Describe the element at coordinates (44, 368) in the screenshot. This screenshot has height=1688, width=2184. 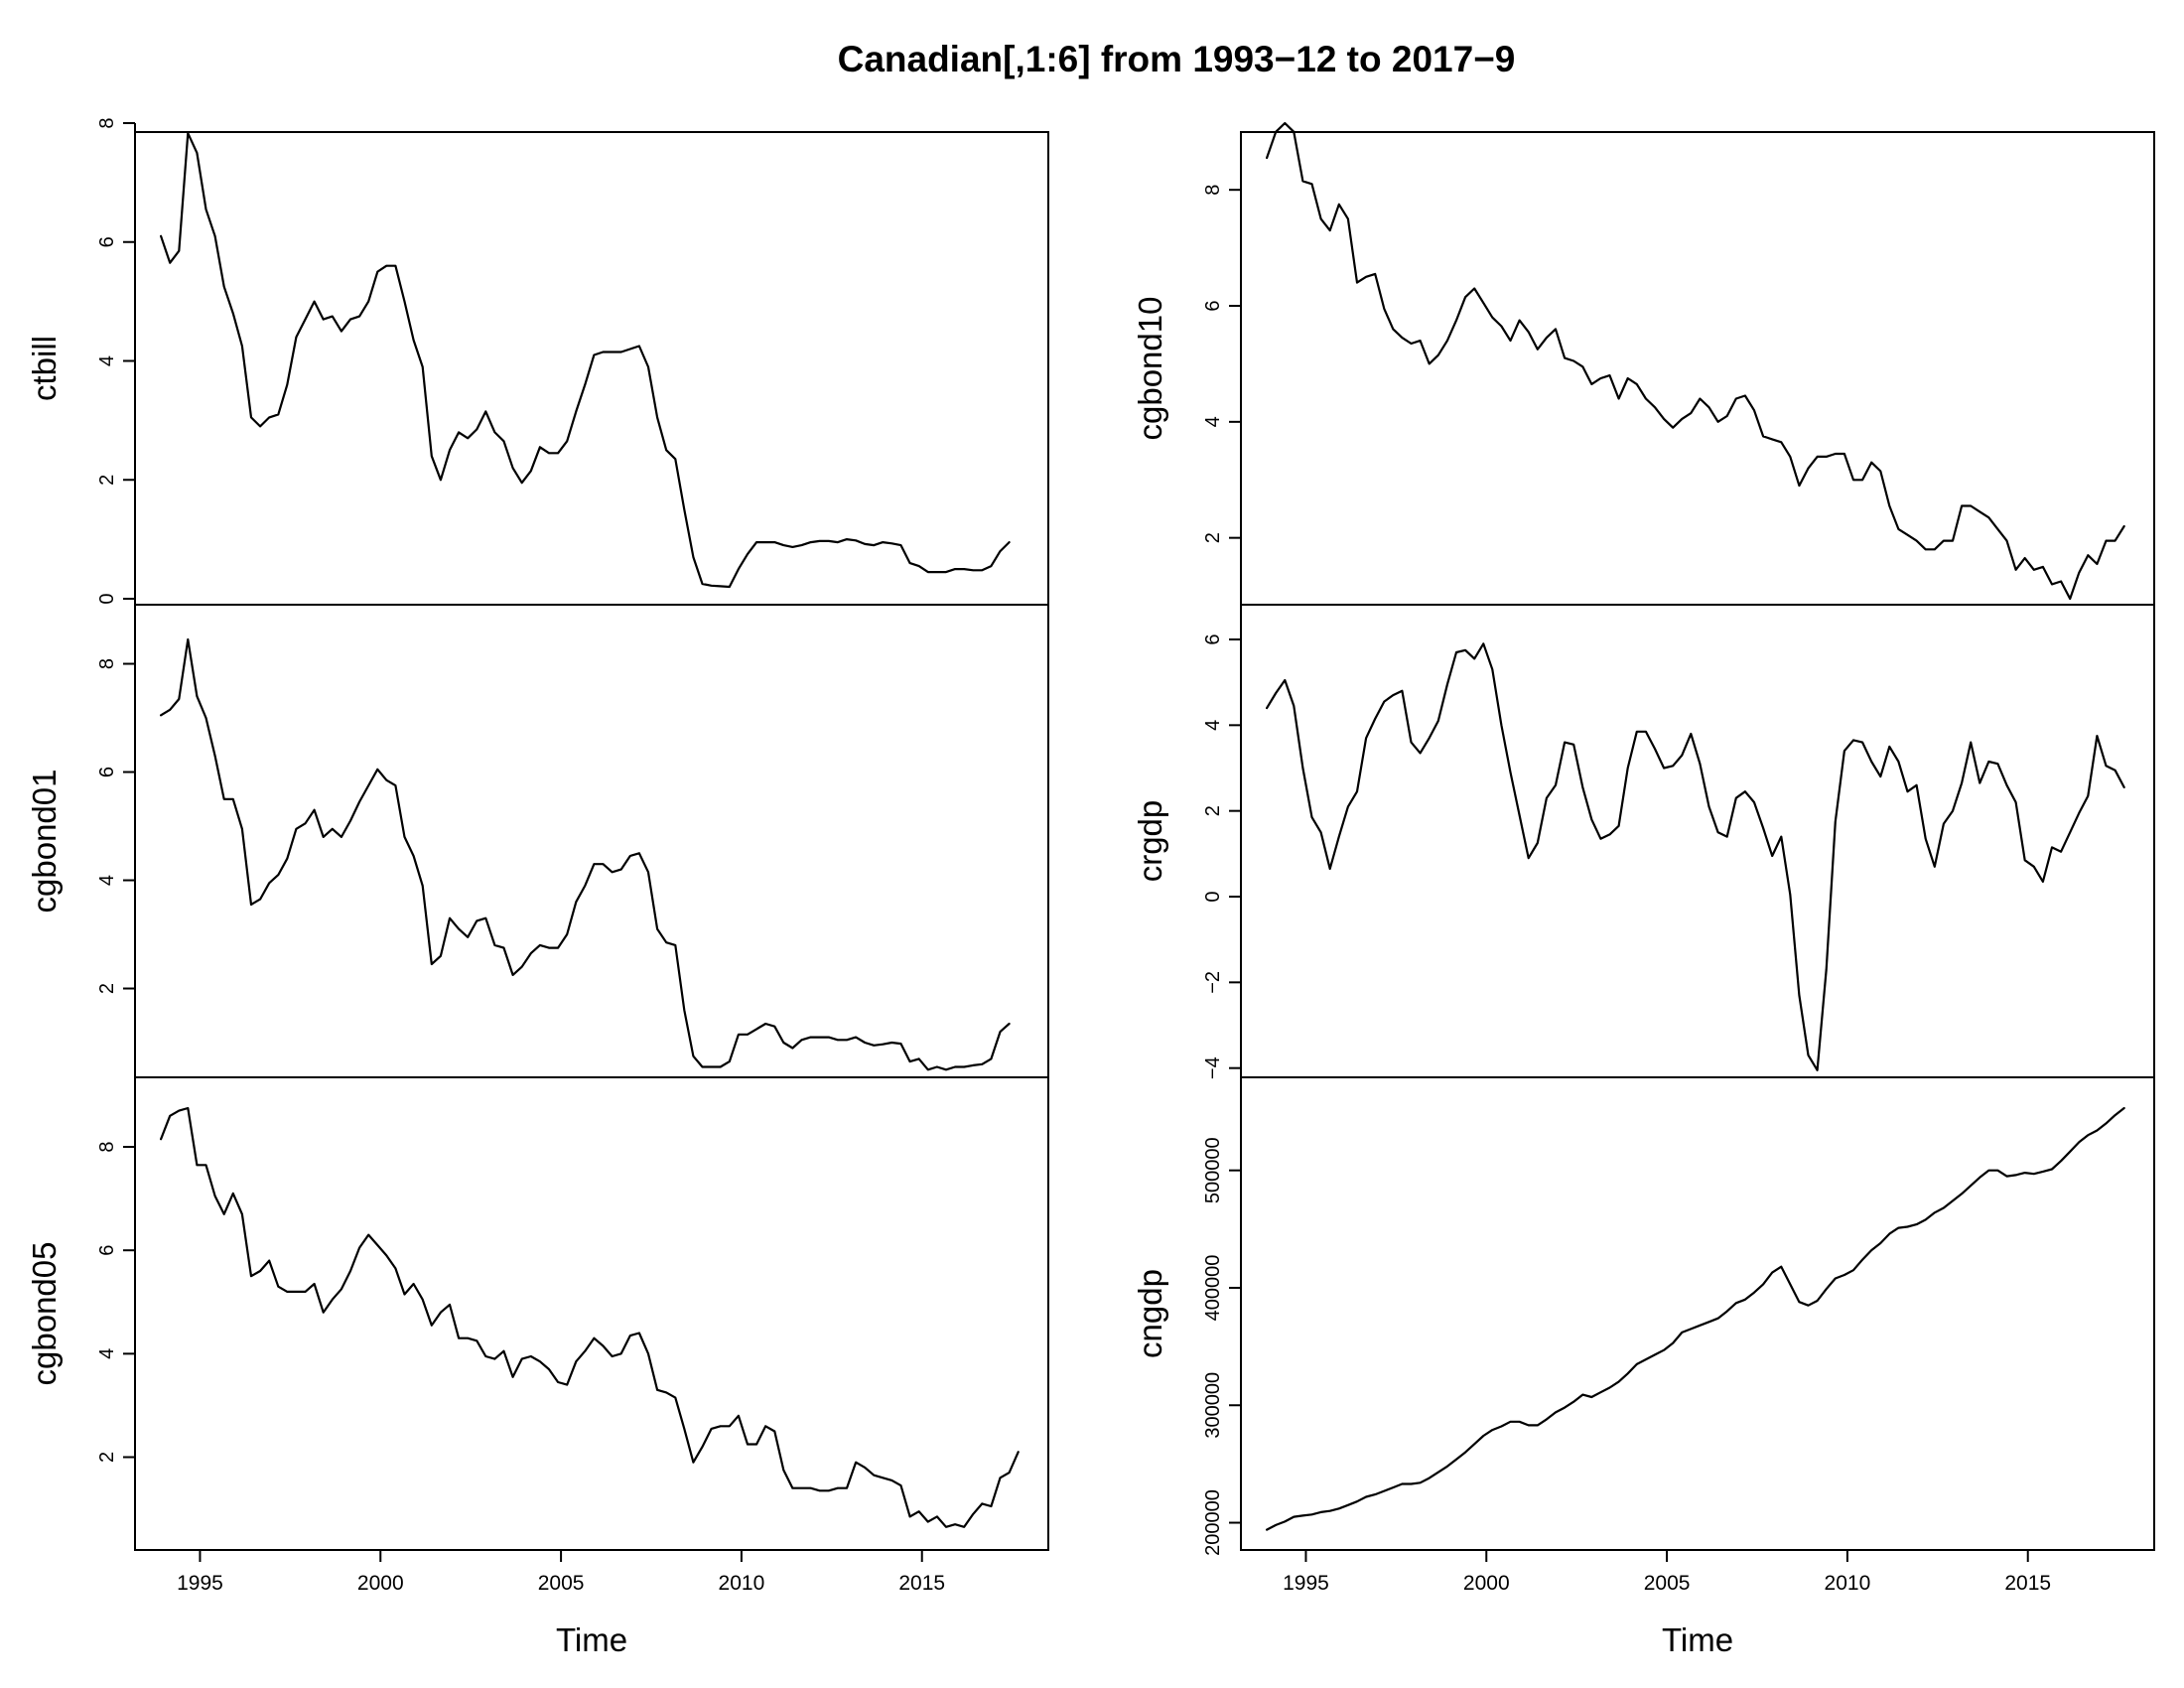
I see `y-axis-label: ctbill` at that location.